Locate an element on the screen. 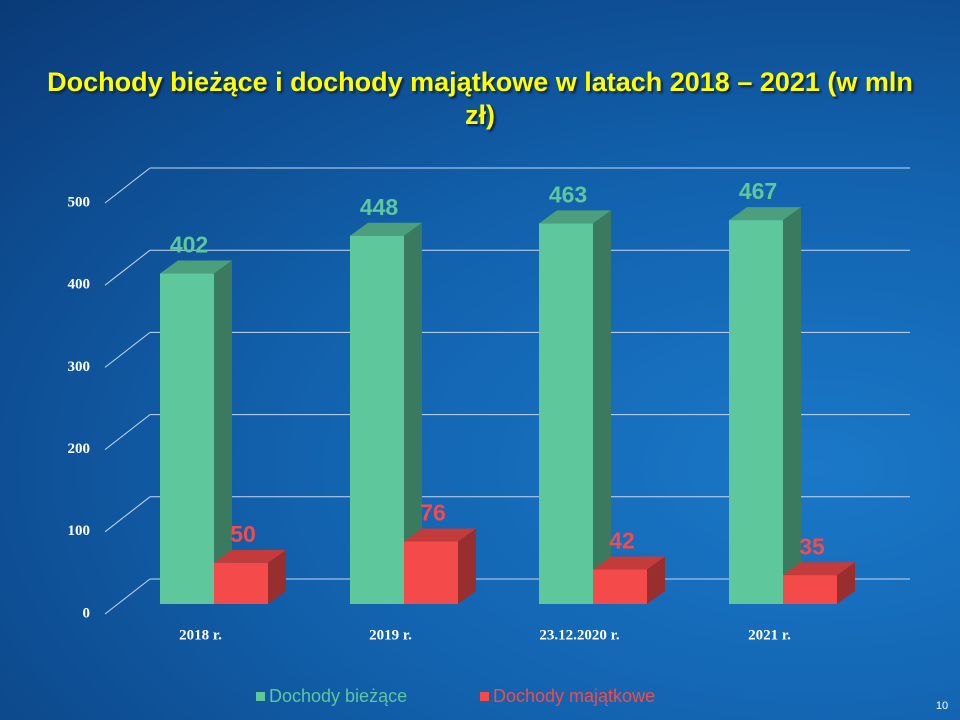 The image size is (960, 720). x-tick-label: 2019 r. is located at coordinates (390, 635).